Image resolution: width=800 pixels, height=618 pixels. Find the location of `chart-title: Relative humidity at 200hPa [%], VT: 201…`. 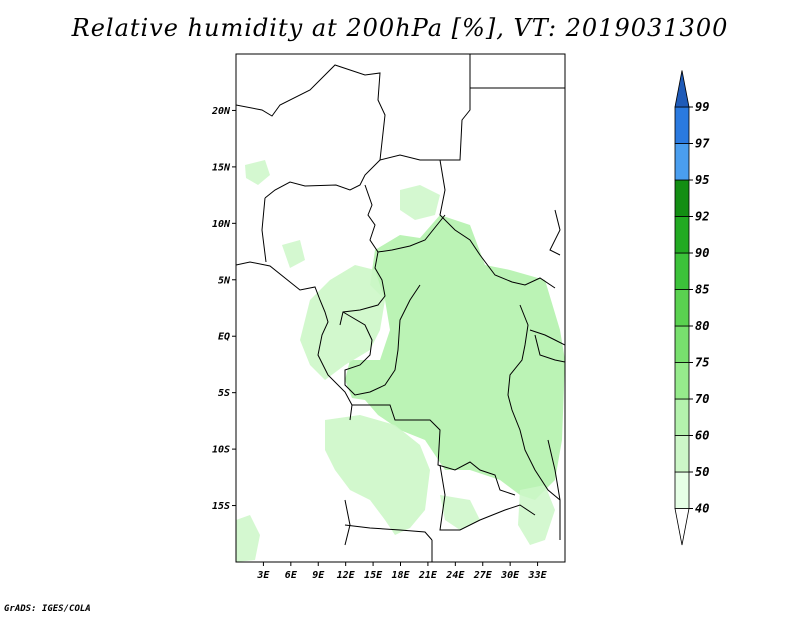

chart-title: Relative humidity at 200hPa [%], VT: 201… is located at coordinates (400, 28).